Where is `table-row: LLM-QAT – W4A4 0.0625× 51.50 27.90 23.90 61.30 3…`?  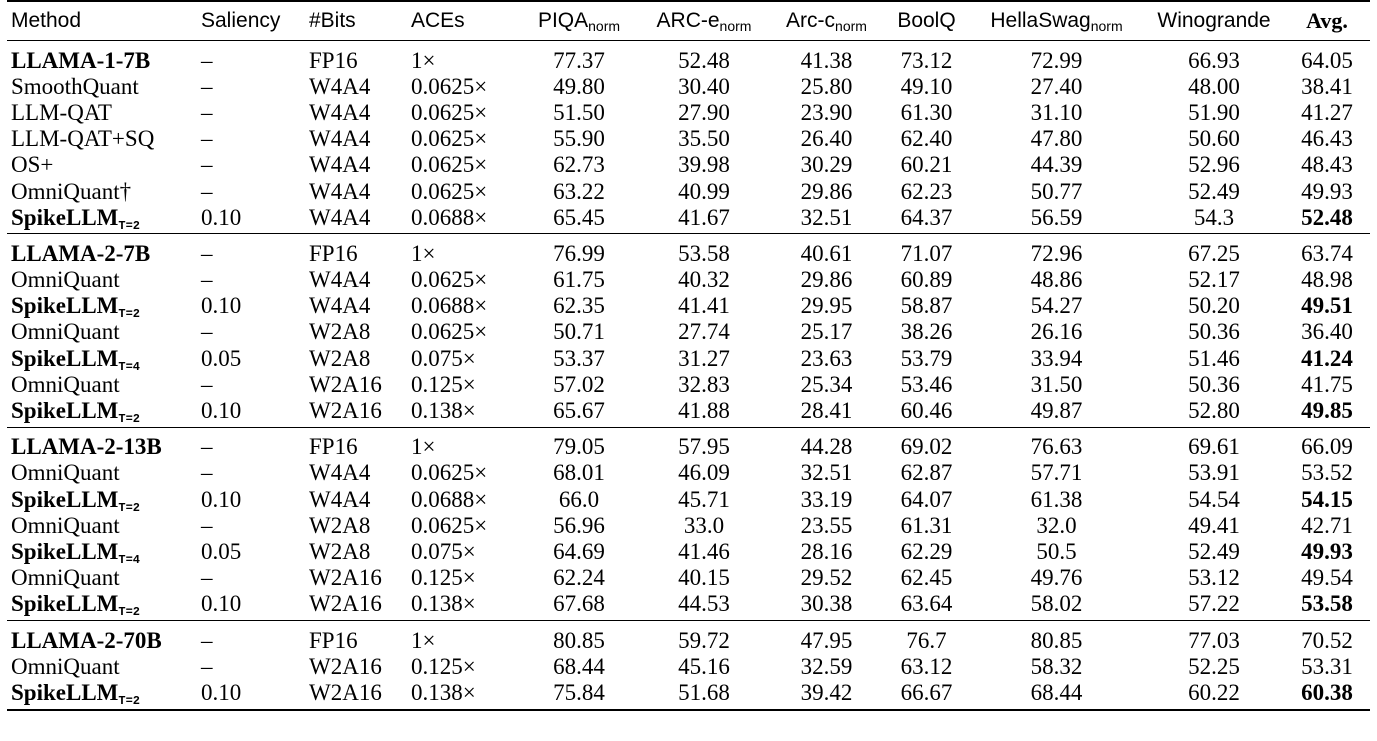
table-row: LLM-QAT – W4A4 0.0625× 51.50 27.90 23.90 61.30 3… is located at coordinates (688, 112).